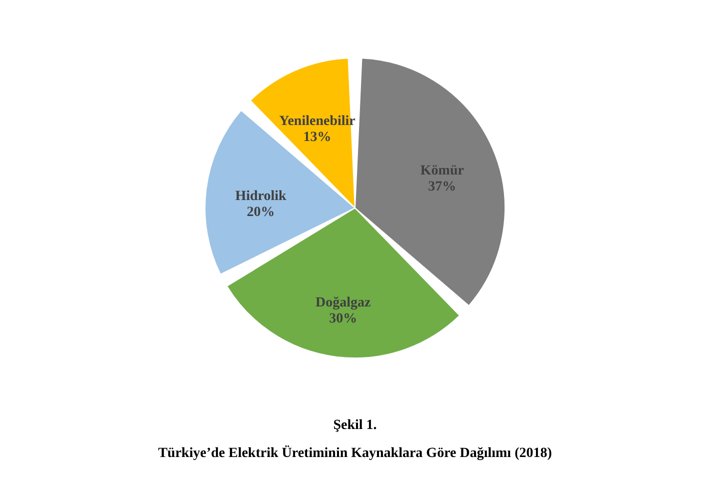 Image resolution: width=724 pixels, height=489 pixels. What do you see at coordinates (442, 170) in the screenshot?
I see `slice-label: Kömür` at bounding box center [442, 170].